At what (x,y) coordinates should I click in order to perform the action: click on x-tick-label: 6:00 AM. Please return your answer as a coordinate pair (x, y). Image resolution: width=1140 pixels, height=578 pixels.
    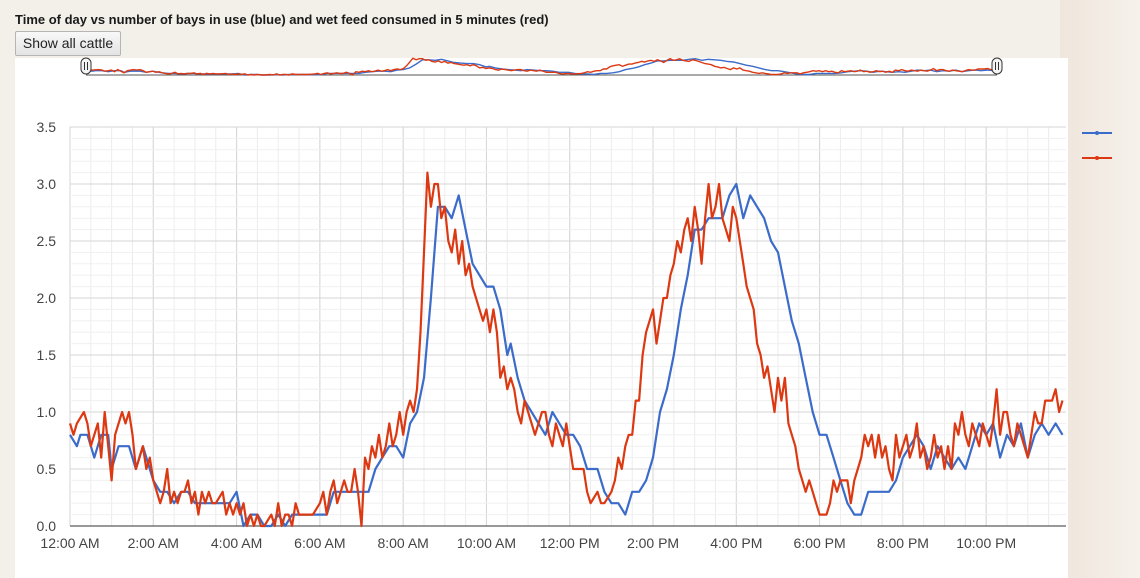
    Looking at the image, I should click on (319, 543).